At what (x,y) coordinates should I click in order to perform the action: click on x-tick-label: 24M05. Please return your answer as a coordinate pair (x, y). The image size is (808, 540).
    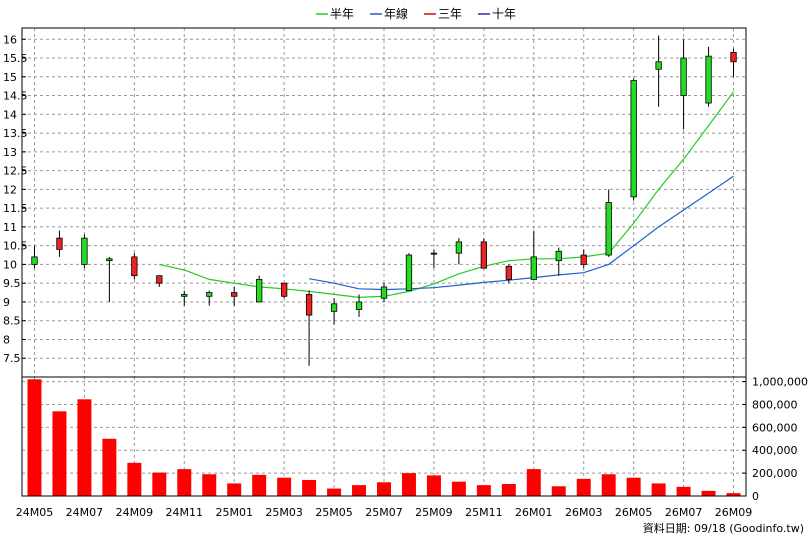
    Looking at the image, I should click on (35, 512).